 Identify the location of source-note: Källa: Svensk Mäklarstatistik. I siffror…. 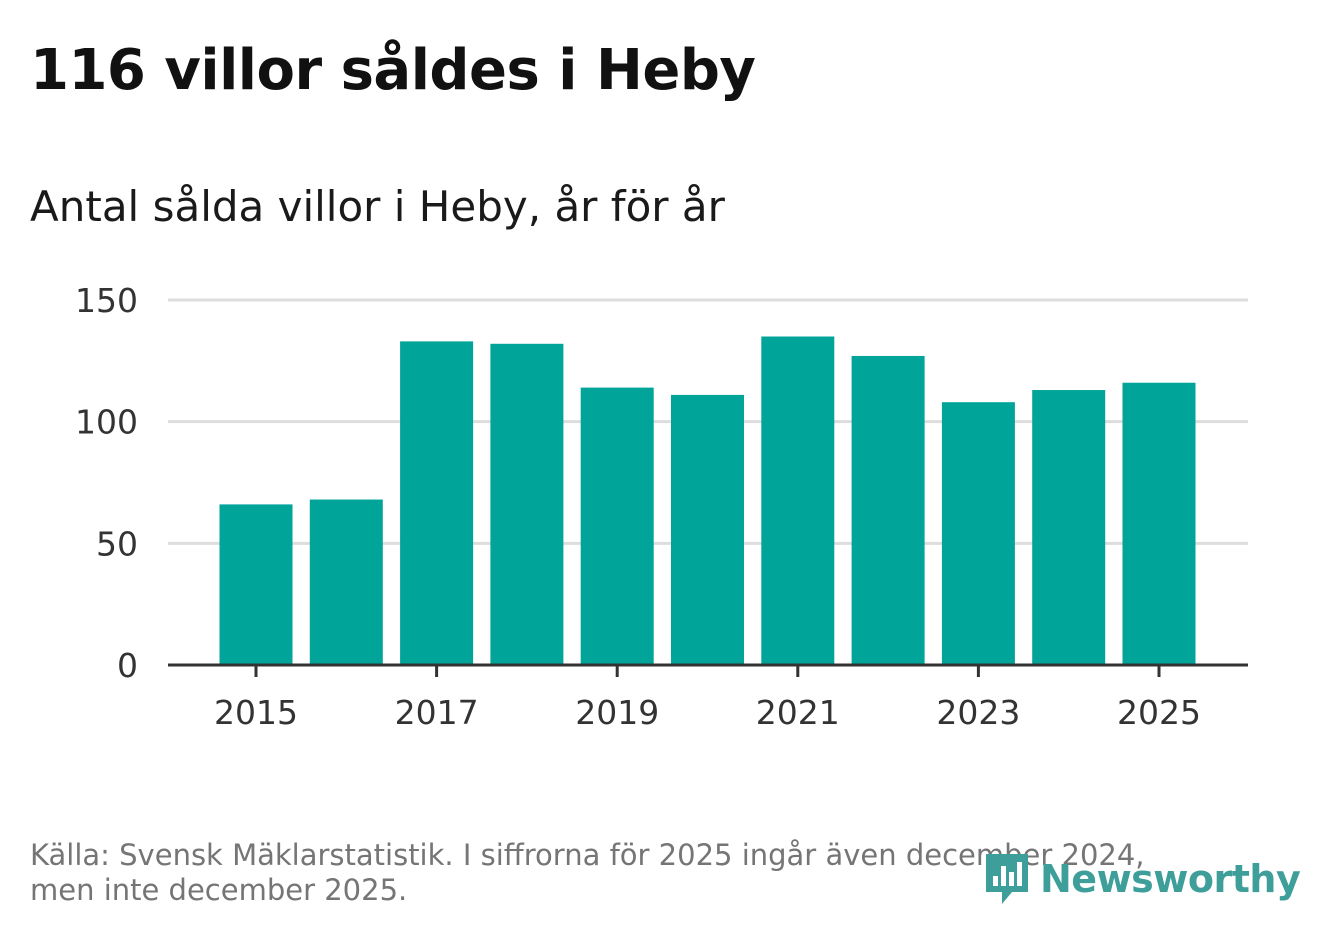
(630, 873).